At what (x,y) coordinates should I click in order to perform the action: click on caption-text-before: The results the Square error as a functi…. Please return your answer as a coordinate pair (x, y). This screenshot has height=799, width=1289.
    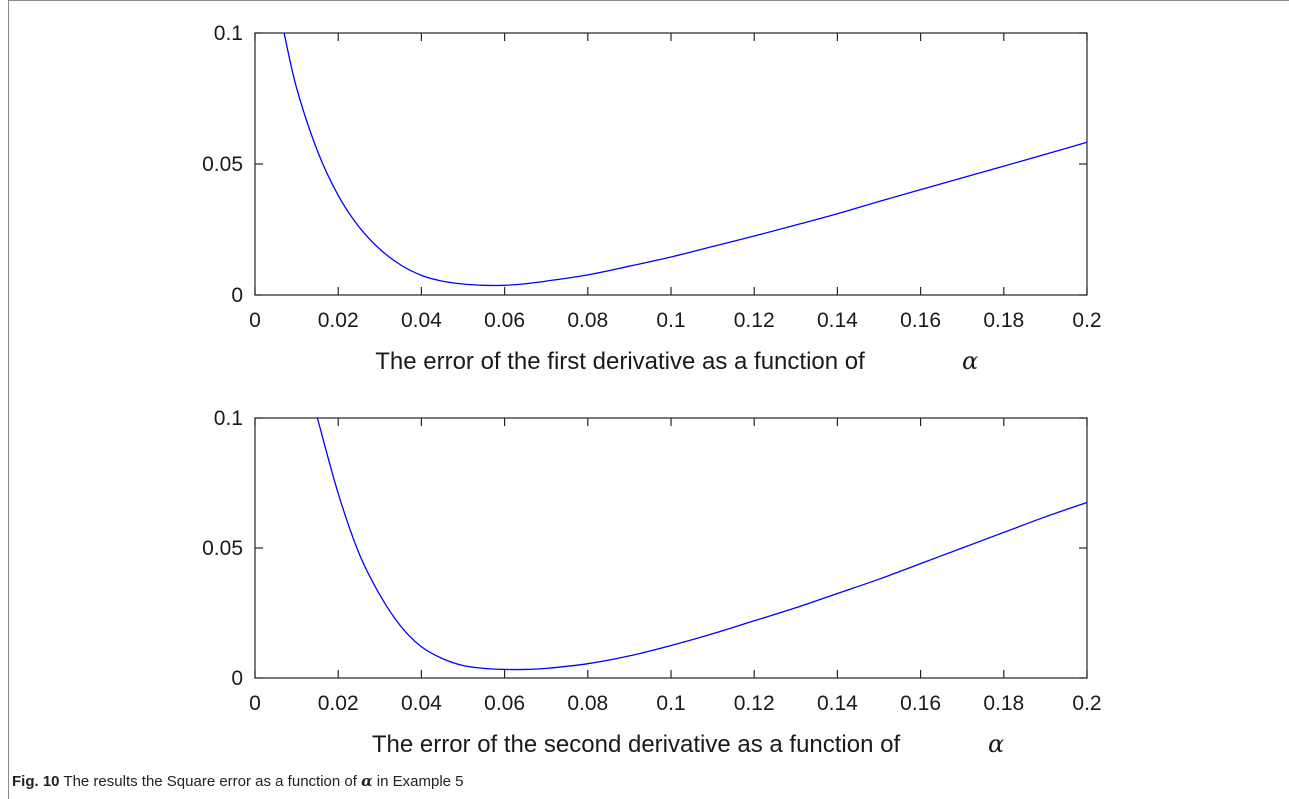
    Looking at the image, I should click on (211, 781).